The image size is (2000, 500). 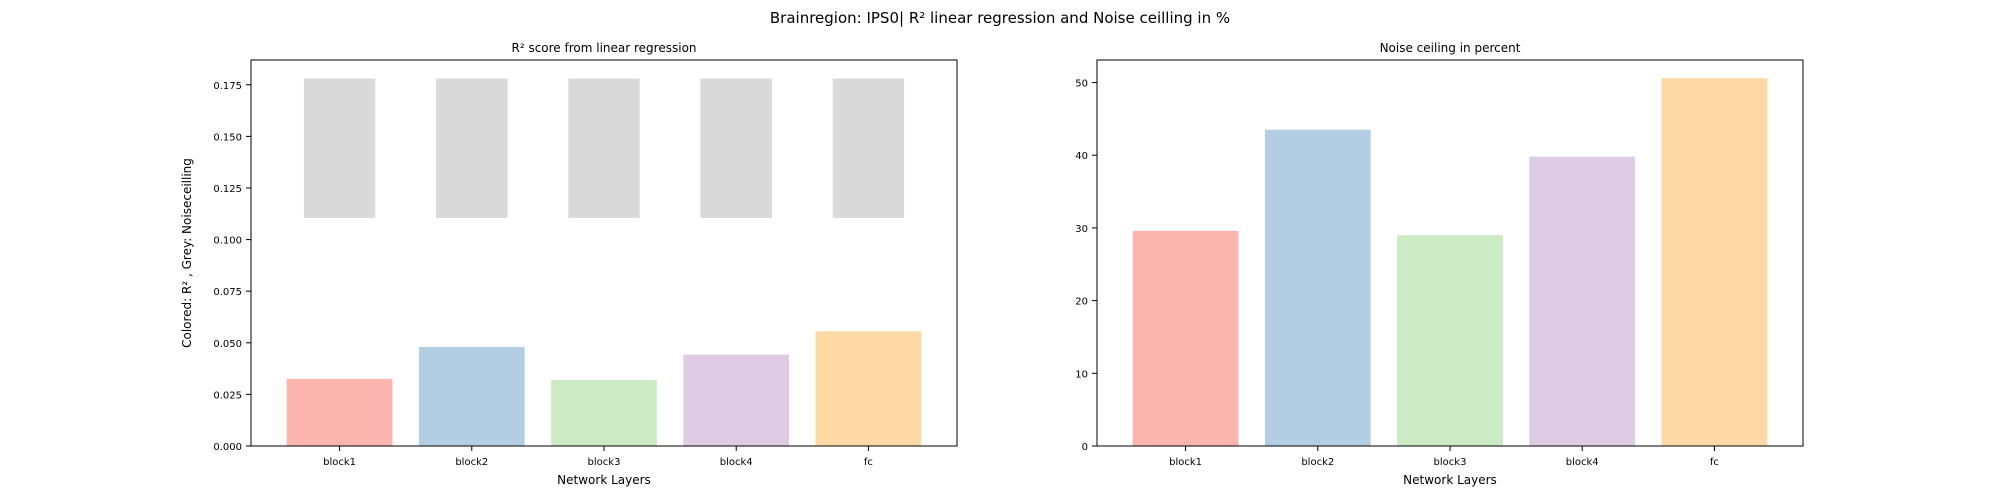 I want to click on y-tick-label: 0.075, so click(x=227, y=292).